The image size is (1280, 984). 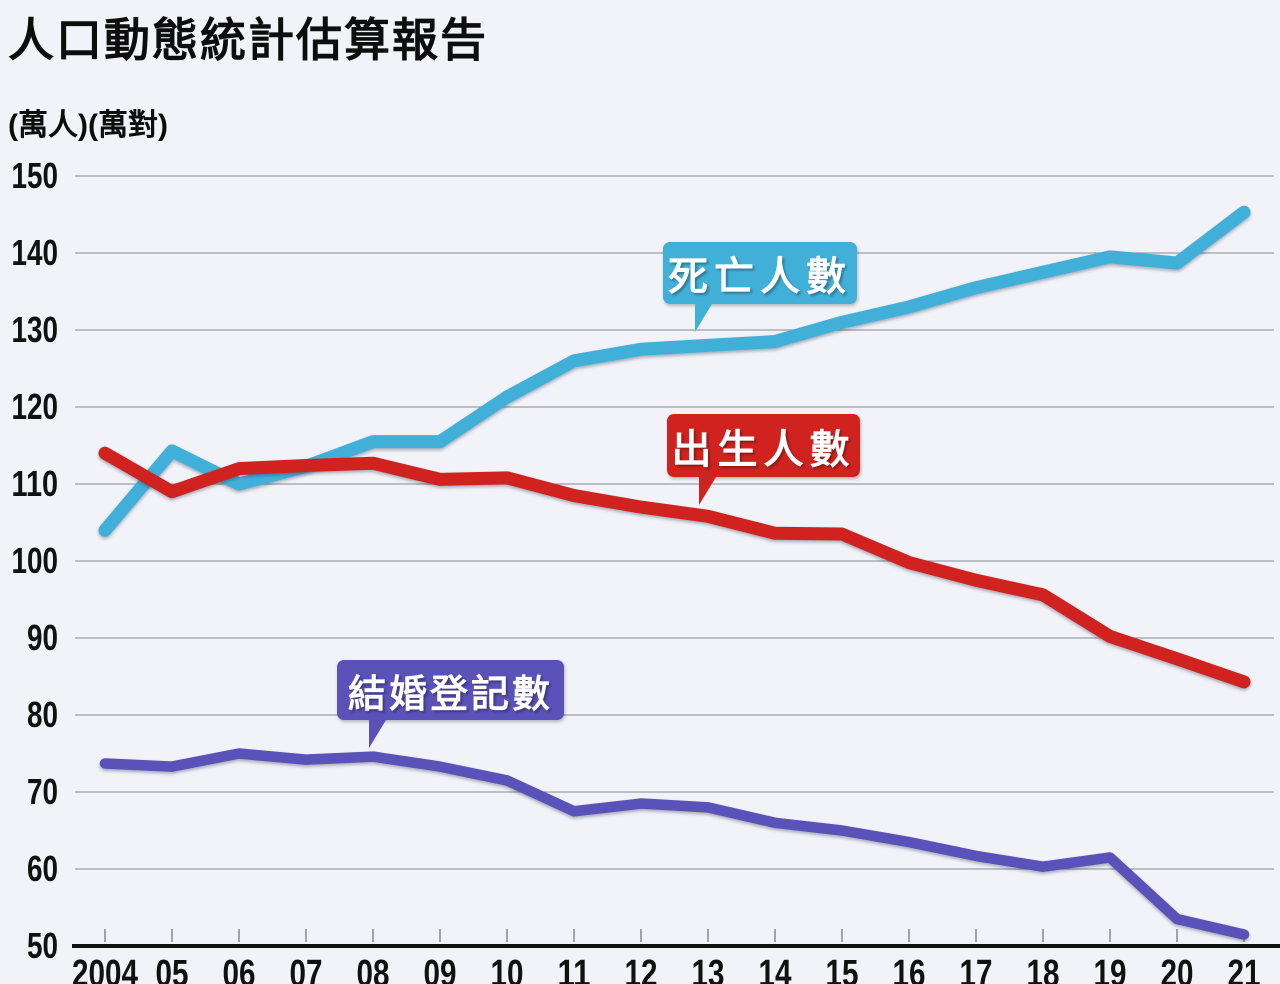 What do you see at coordinates (42, 714) in the screenshot?
I see `y-tick-label: 80` at bounding box center [42, 714].